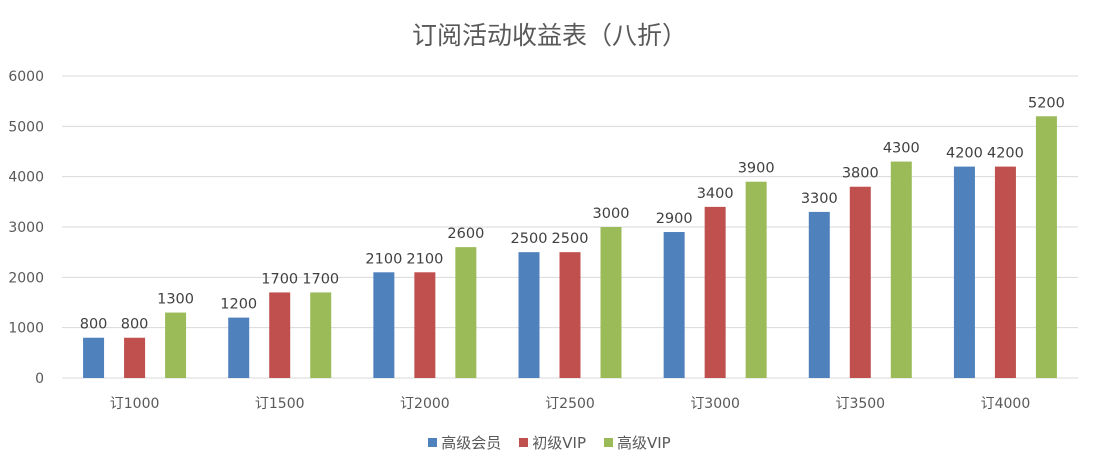 The image size is (1099, 471). Describe the element at coordinates (26, 329) in the screenshot. I see `y-tick-label: 1000` at that location.